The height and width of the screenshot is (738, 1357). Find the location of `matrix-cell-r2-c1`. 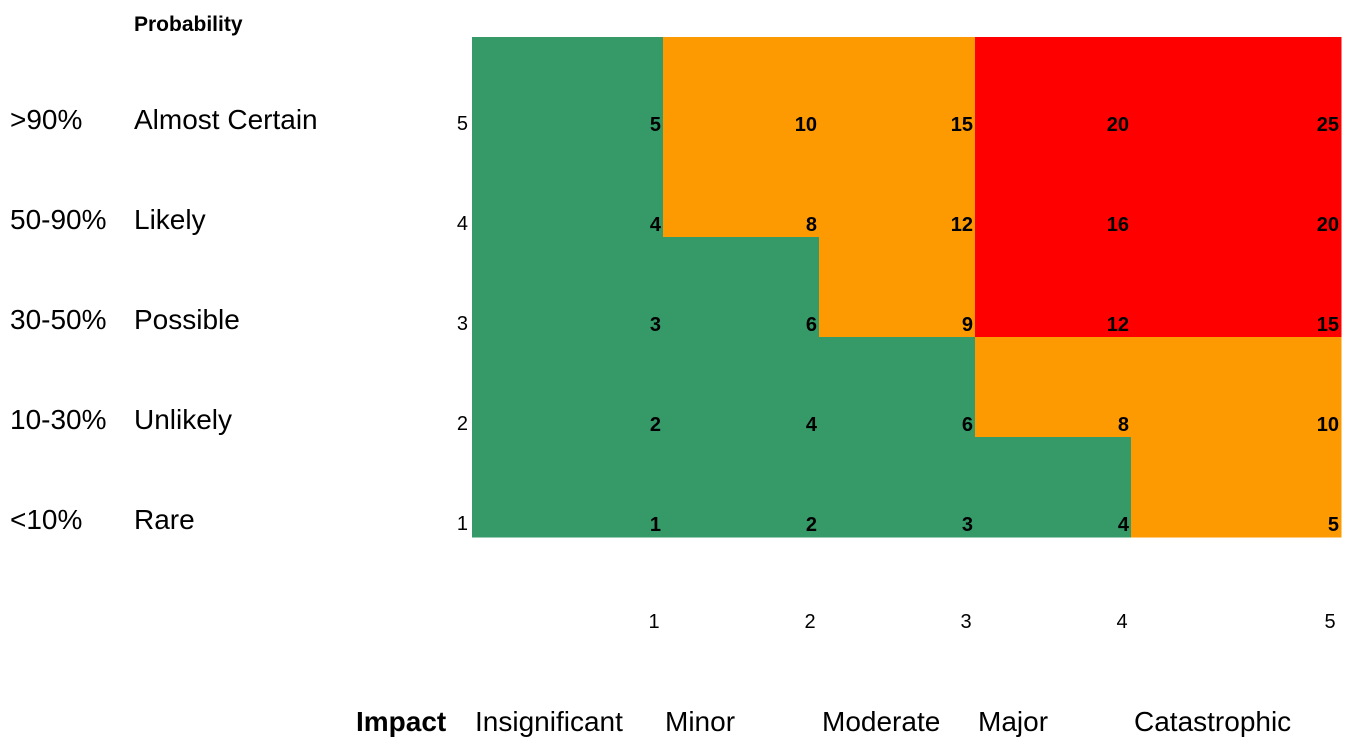

matrix-cell-r2-c1 is located at coordinates (568, 387).